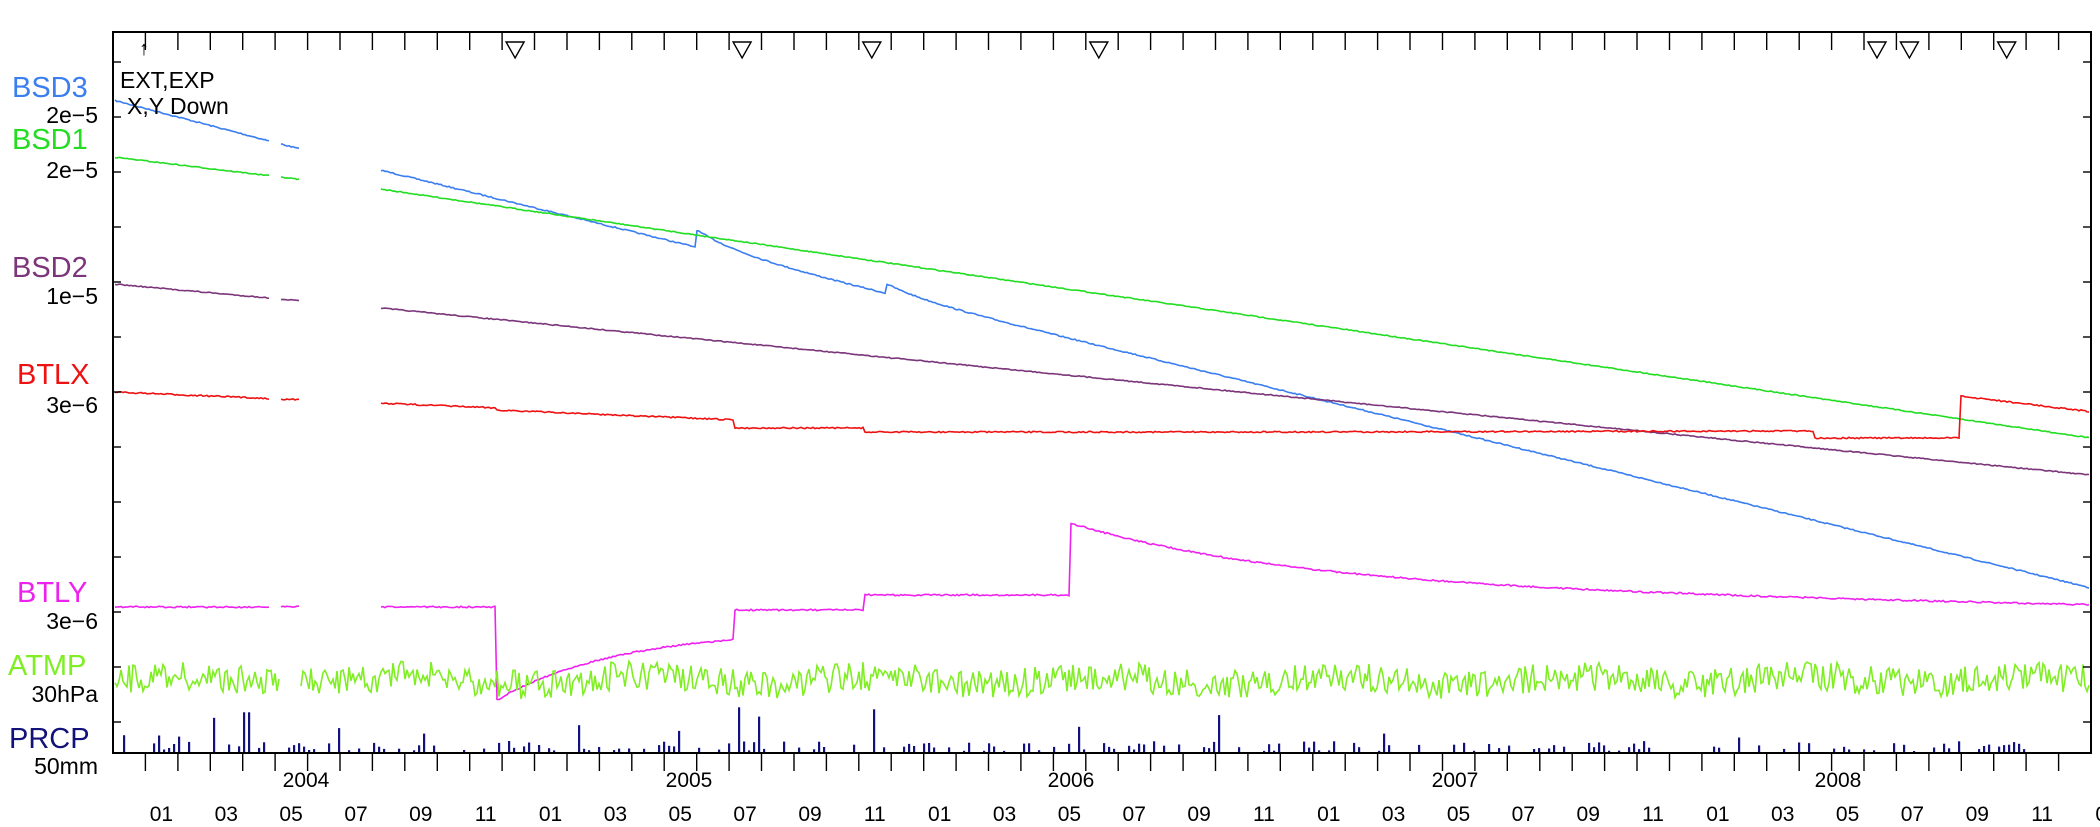 The image size is (2100, 827). I want to click on scale-label-prcp: 50mm, so click(66, 766).